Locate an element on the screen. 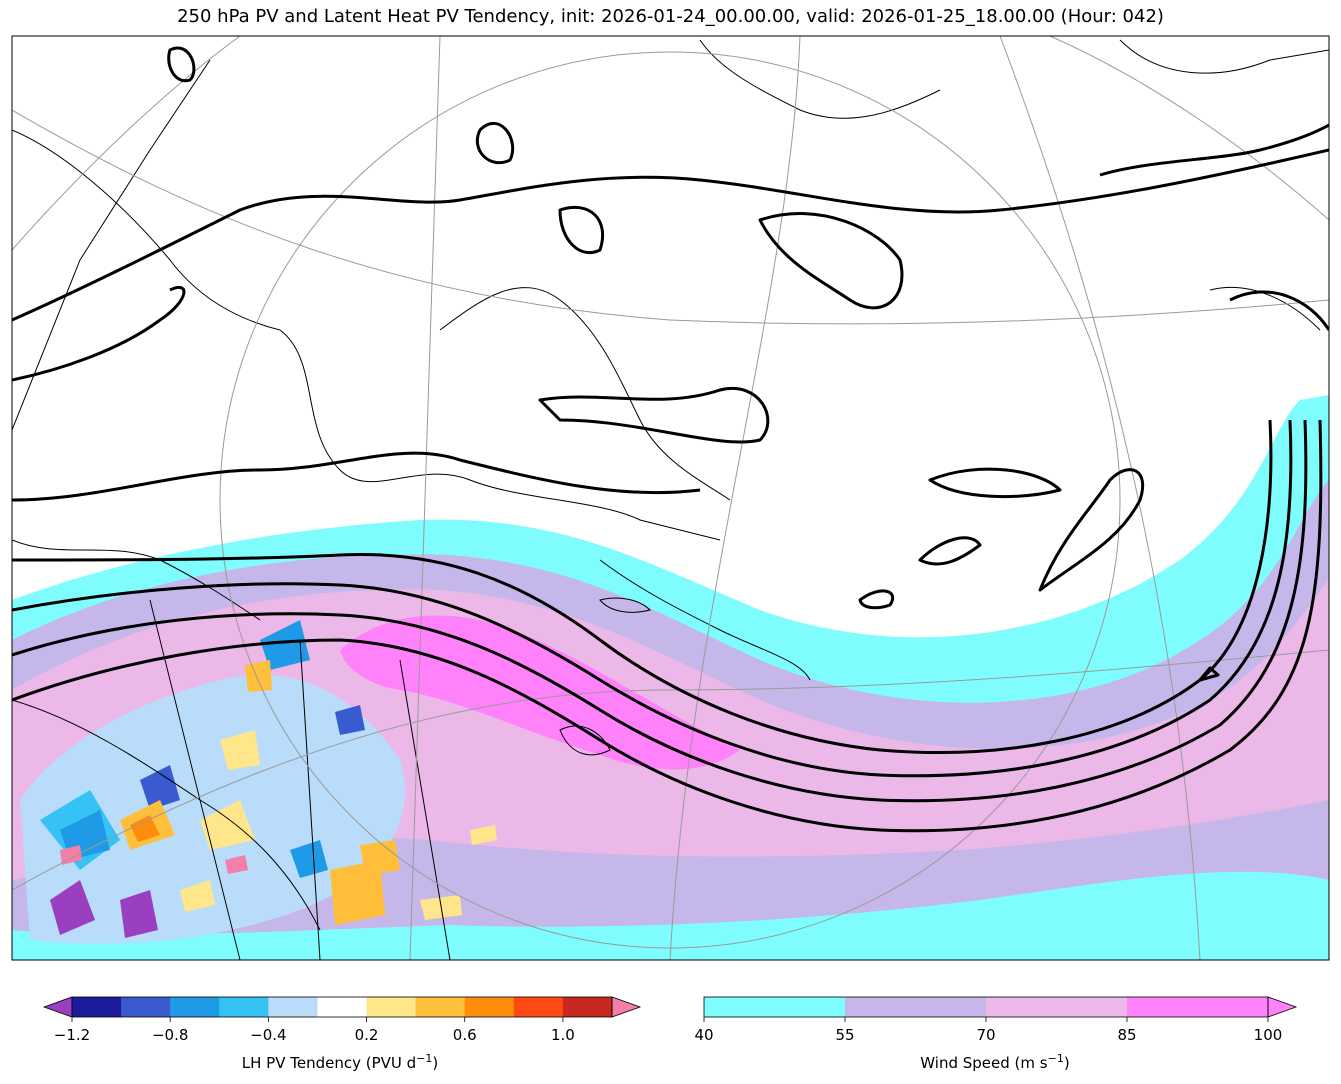 This screenshot has height=1084, width=1341. wind-colorbar-tick-label: 55 is located at coordinates (845, 1035).